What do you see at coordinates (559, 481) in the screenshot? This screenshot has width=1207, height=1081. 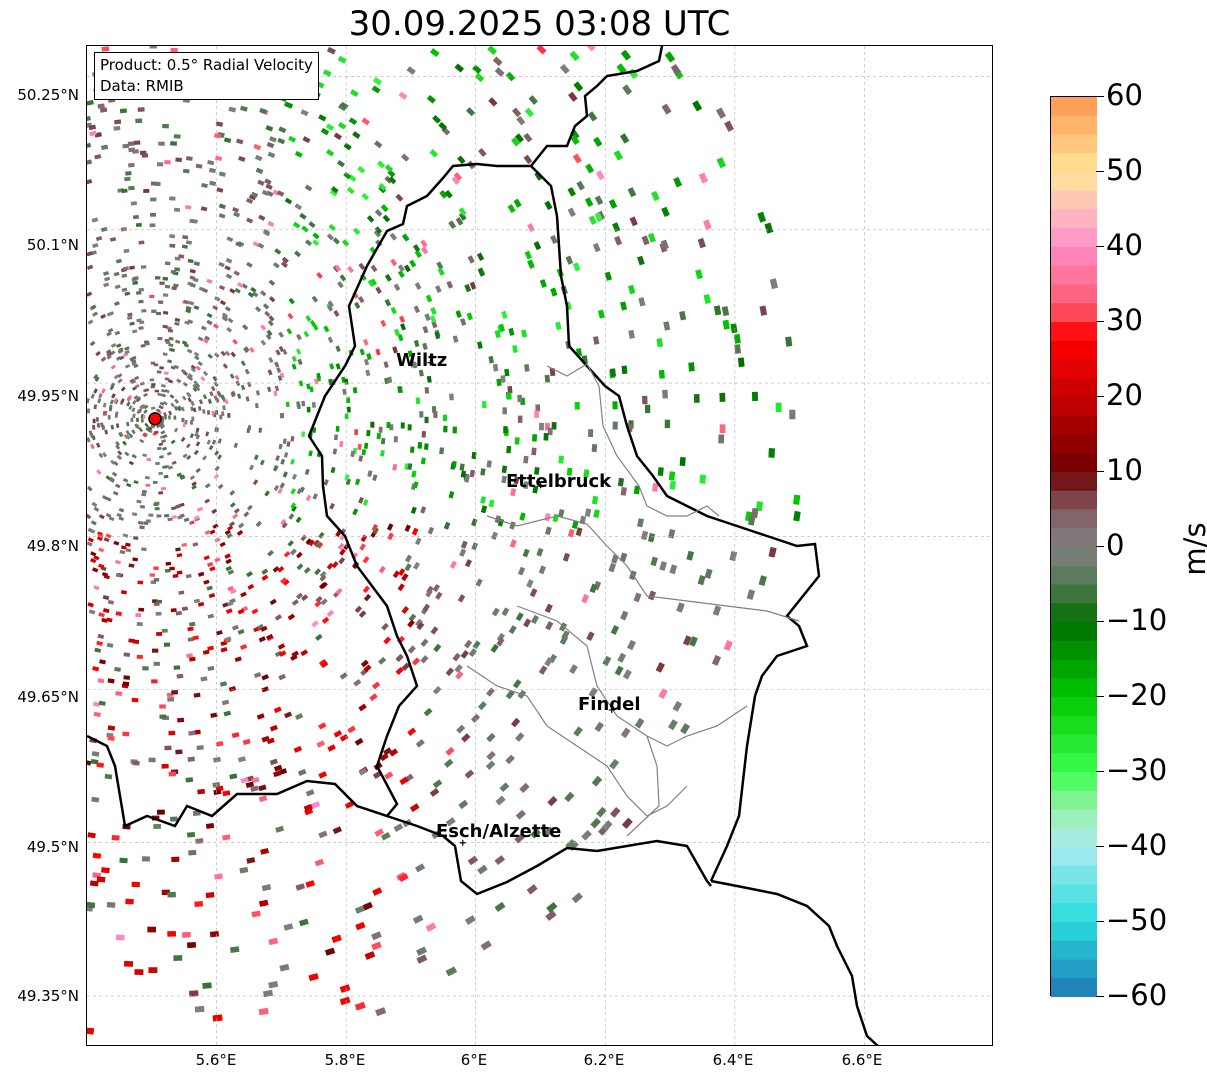 I see `city-label-ettelbruck: Ettelbruck` at bounding box center [559, 481].